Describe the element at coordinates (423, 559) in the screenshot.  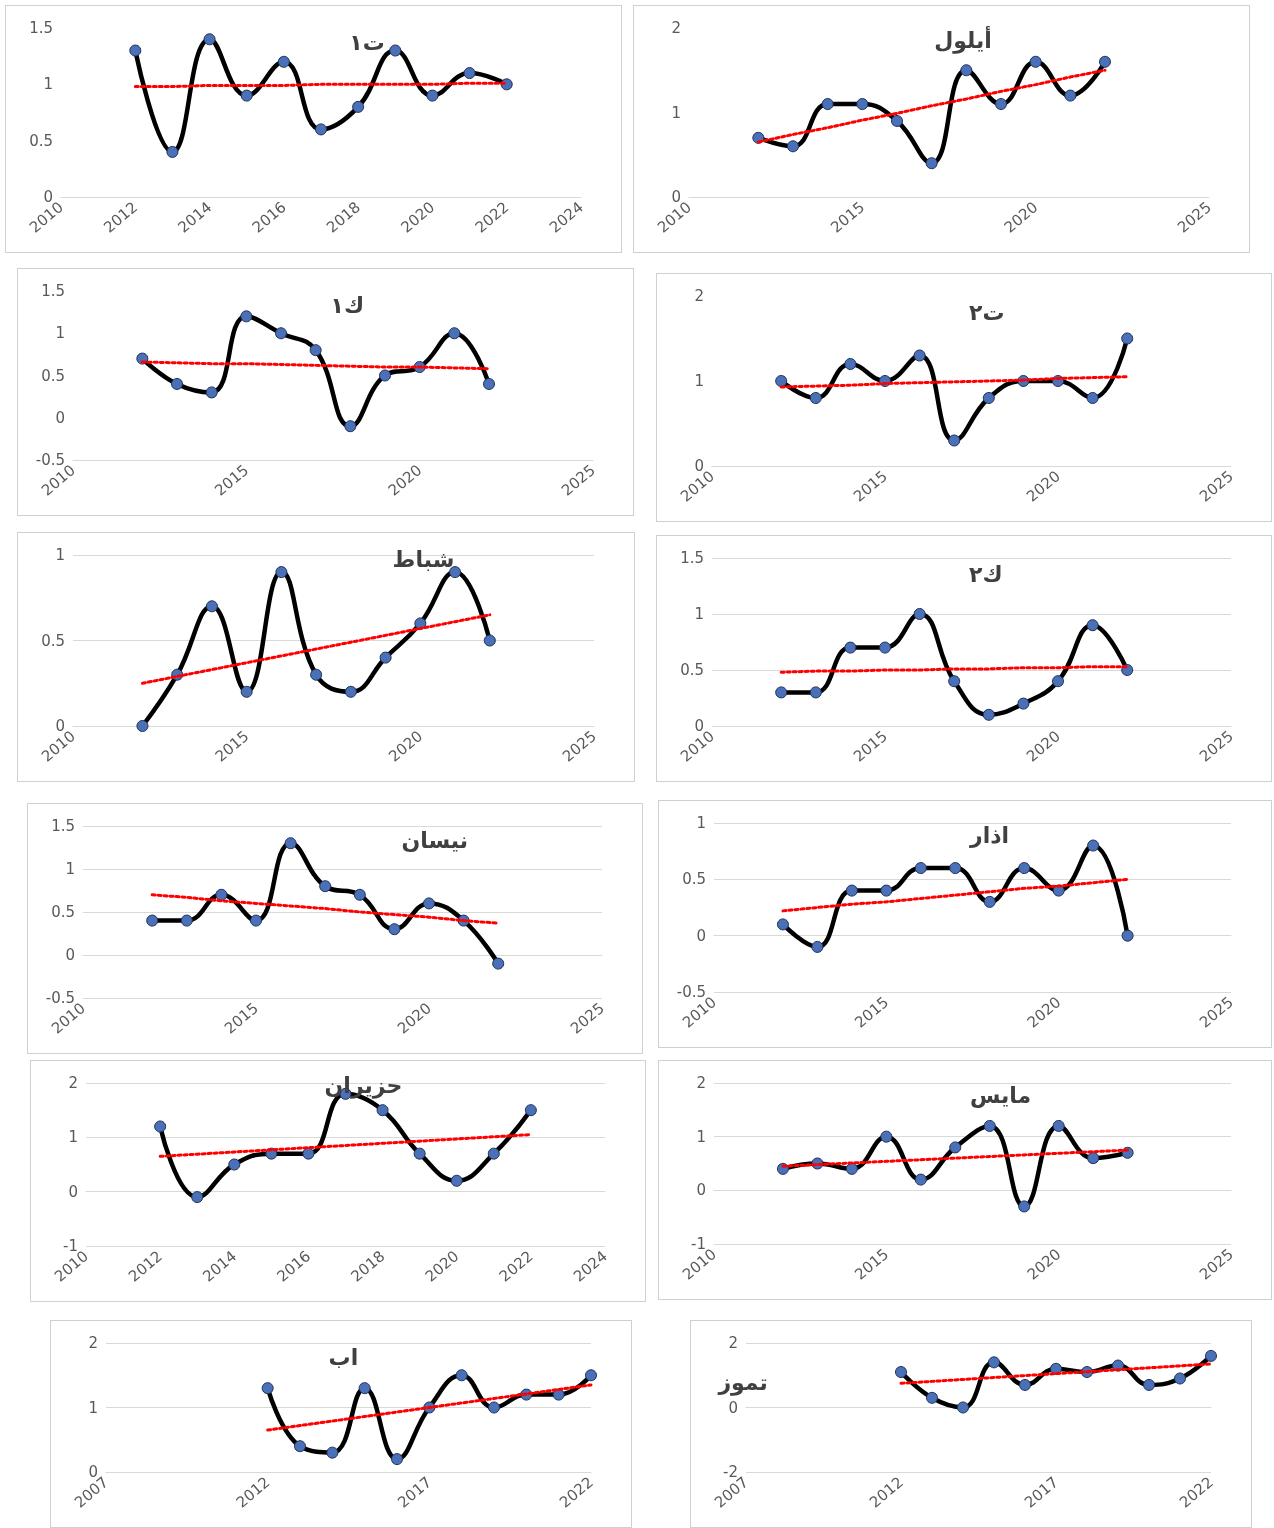
I see `chart-title: شباط` at that location.